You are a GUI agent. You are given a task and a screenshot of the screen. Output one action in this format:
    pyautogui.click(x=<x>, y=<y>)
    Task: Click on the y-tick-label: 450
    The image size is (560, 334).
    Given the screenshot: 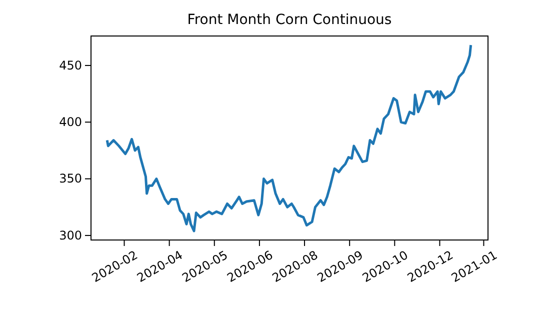 What is the action you would take?
    pyautogui.click(x=70, y=65)
    